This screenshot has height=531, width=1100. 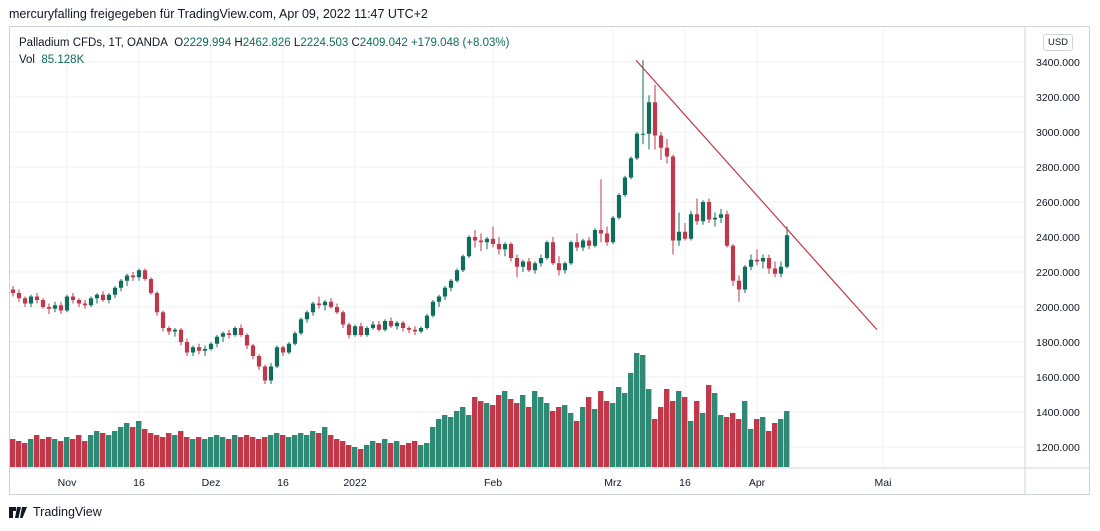 What do you see at coordinates (756, 195) in the screenshot?
I see `downtrend-line` at bounding box center [756, 195].